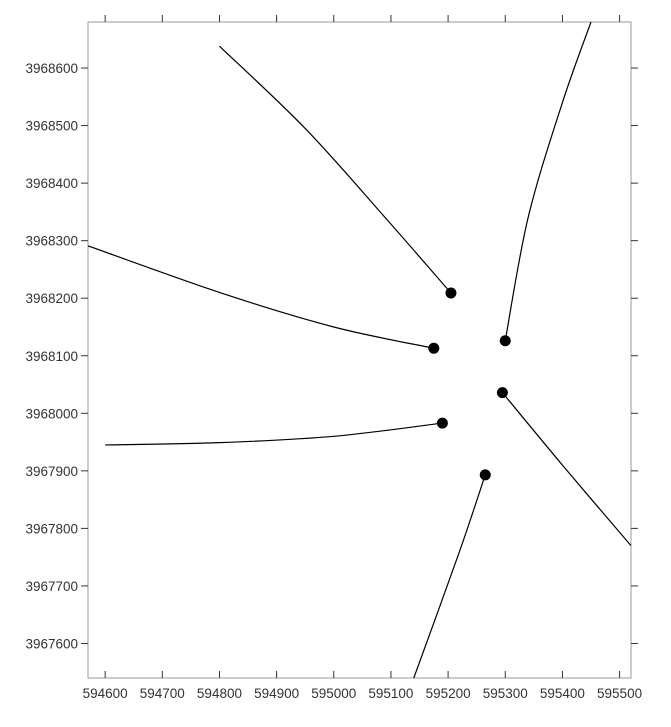 Image resolution: width=671 pixels, height=727 pixels. What do you see at coordinates (51, 471) in the screenshot?
I see `y-tick-label: 3967900` at bounding box center [51, 471].